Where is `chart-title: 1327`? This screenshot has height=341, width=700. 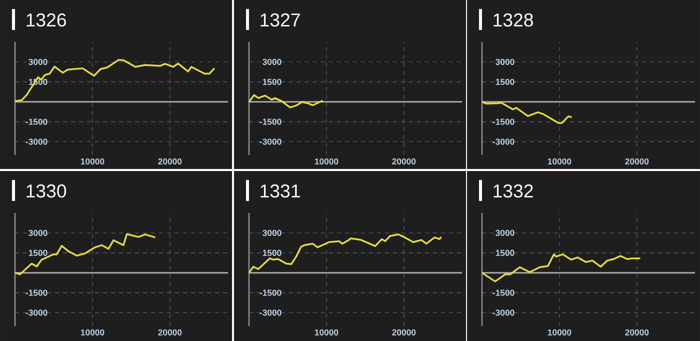
chart-title: 1327 is located at coordinates (280, 20).